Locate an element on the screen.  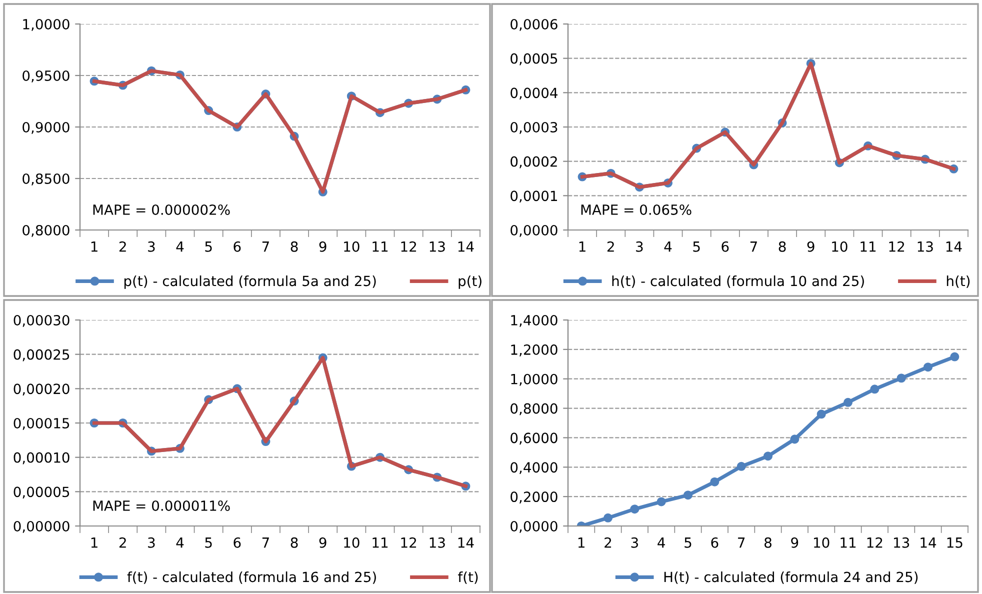
y-tick-label: 0,0005 is located at coordinates (534, 59).